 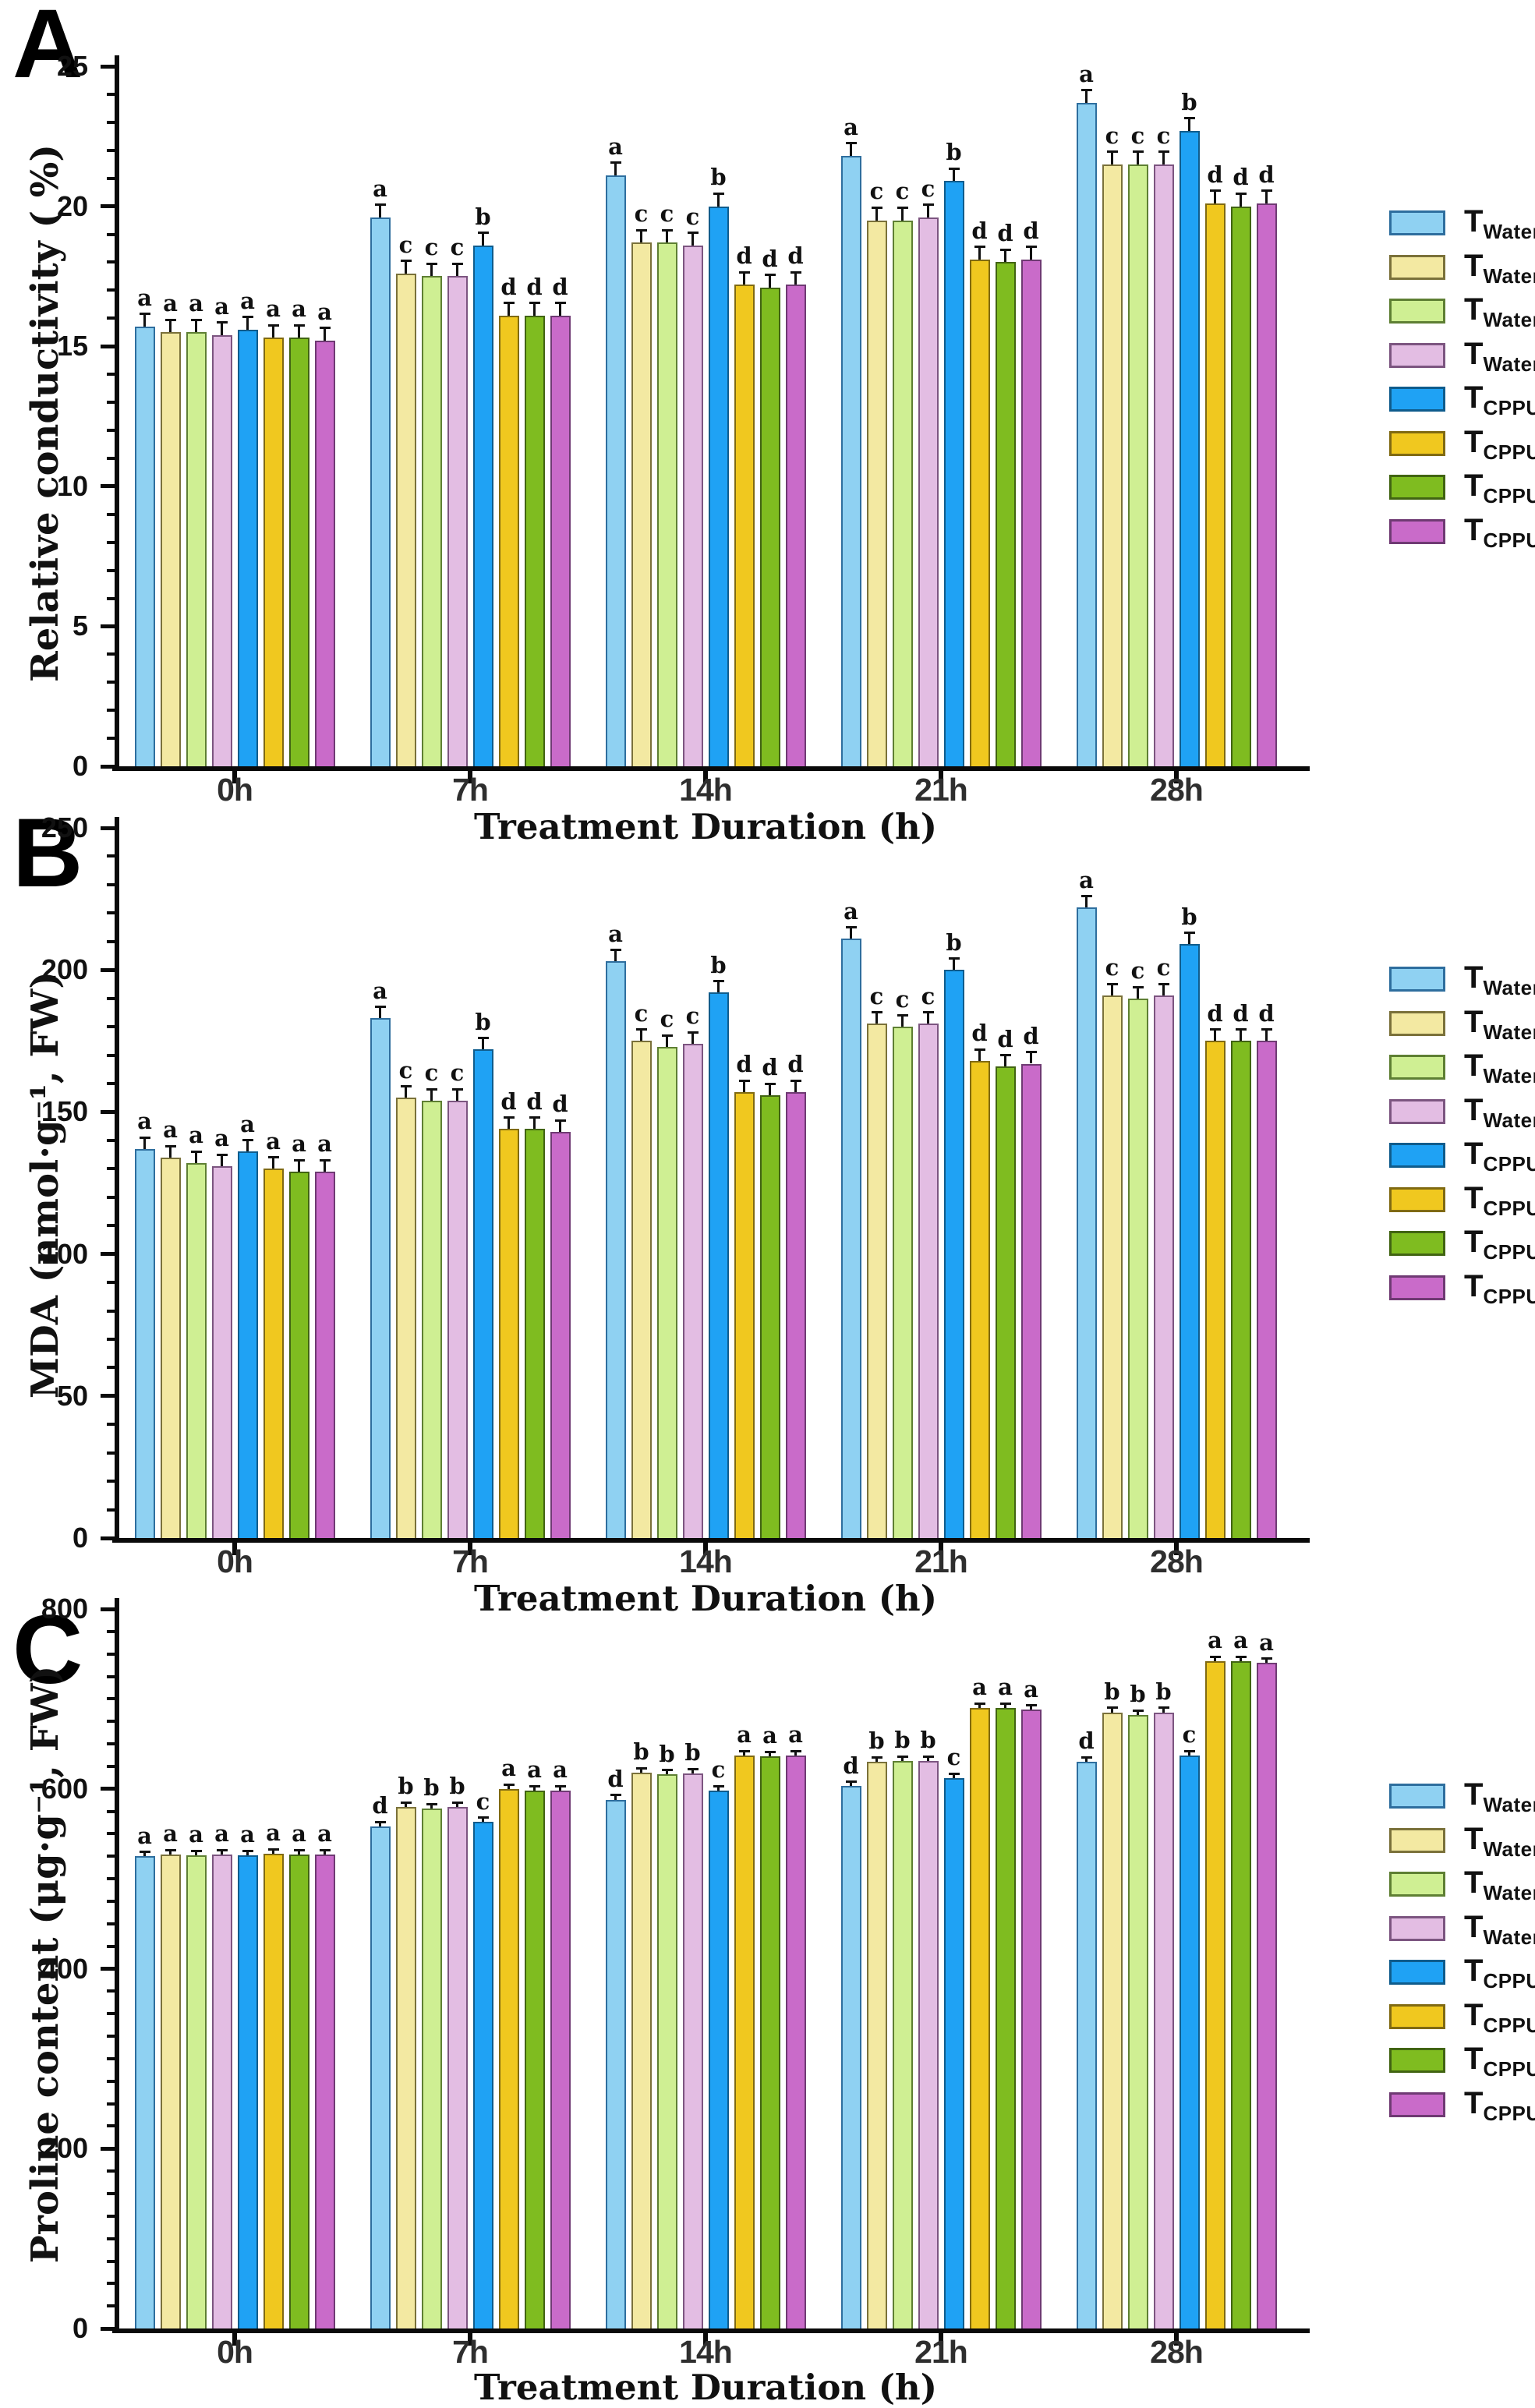 What do you see at coordinates (1509, 1120) in the screenshot?
I see `legend-label-sub: Water/OE3` at bounding box center [1509, 1120].